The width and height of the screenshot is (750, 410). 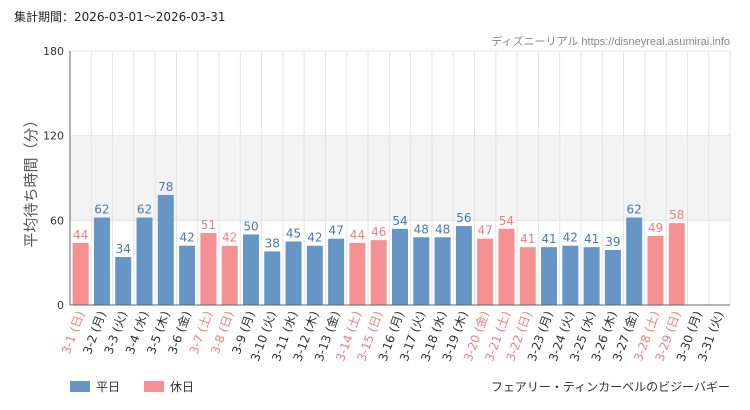 What do you see at coordinates (463, 218) in the screenshot?
I see `data-label: 56` at bounding box center [463, 218].